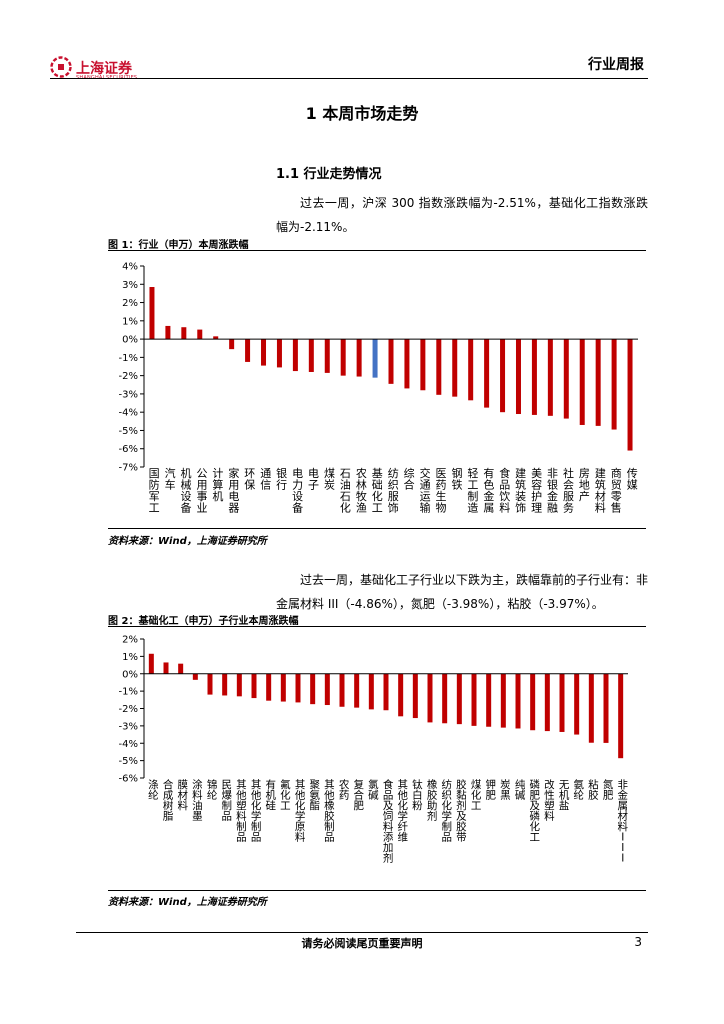 This screenshot has width=724, height=1024. Describe the element at coordinates (269, 687) in the screenshot. I see `bar-有机硅` at that location.